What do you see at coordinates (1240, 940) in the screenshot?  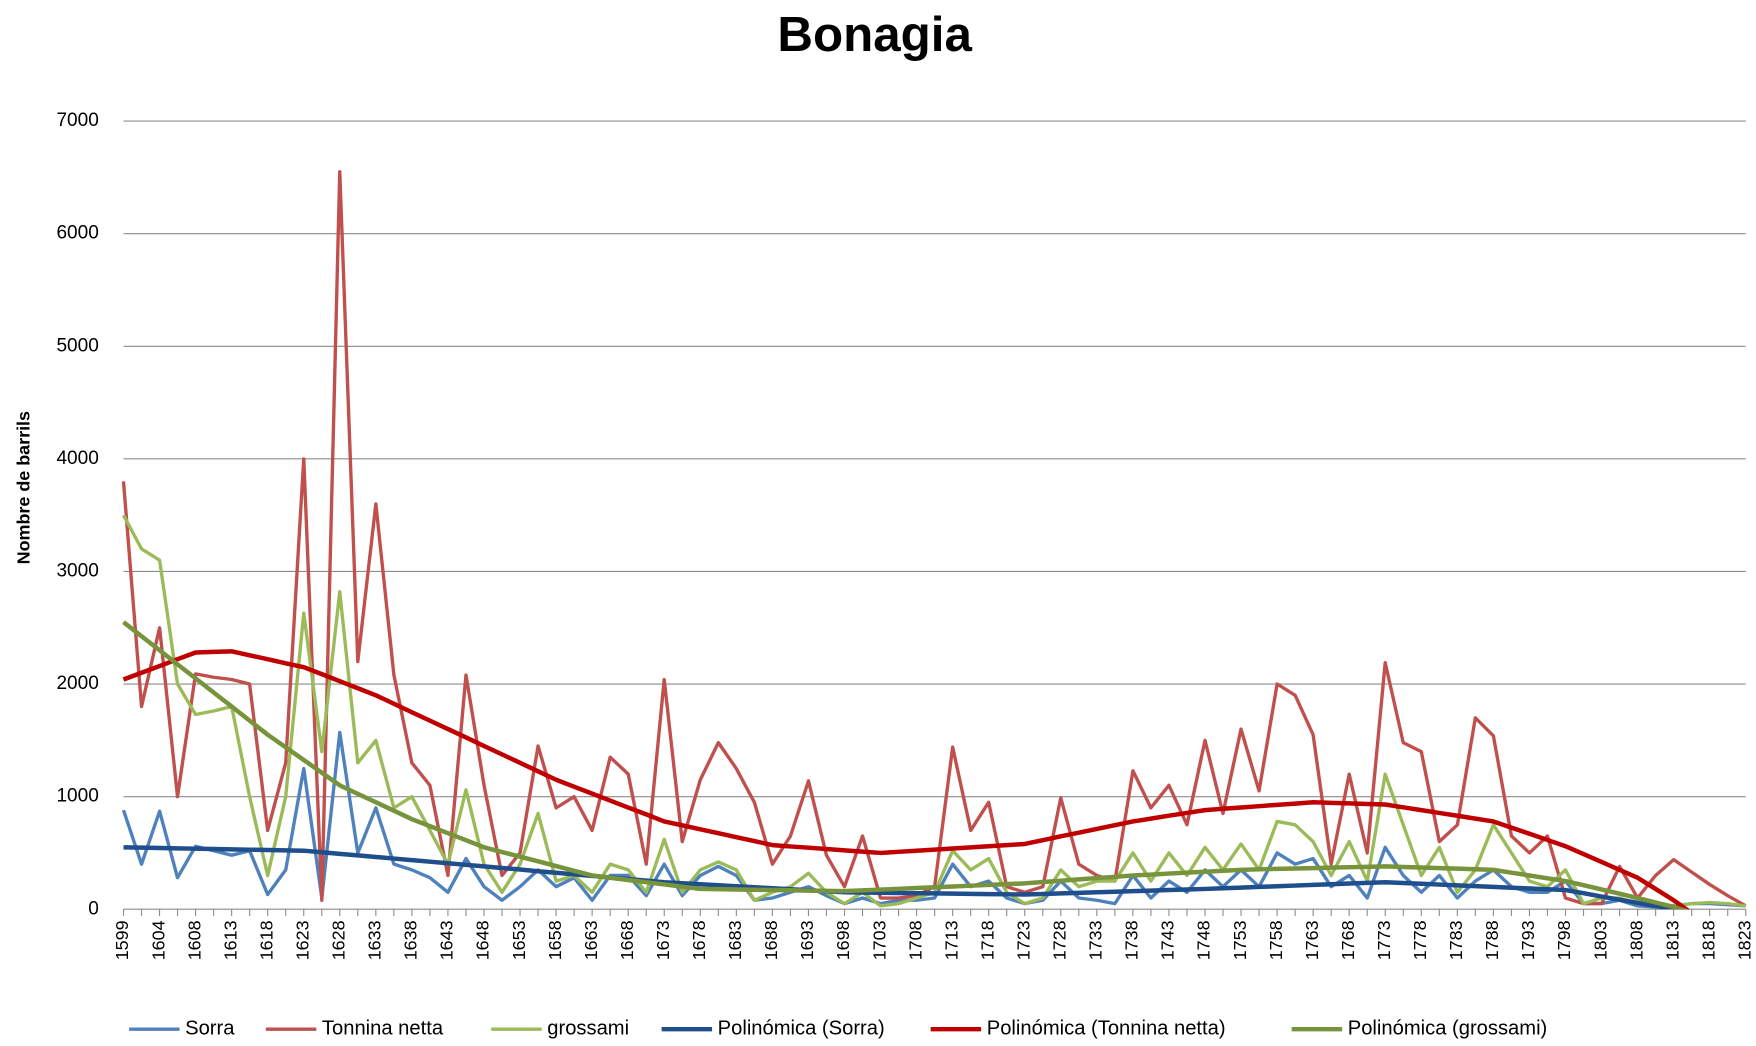 I see `x-tick-label: 1753` at bounding box center [1240, 940].